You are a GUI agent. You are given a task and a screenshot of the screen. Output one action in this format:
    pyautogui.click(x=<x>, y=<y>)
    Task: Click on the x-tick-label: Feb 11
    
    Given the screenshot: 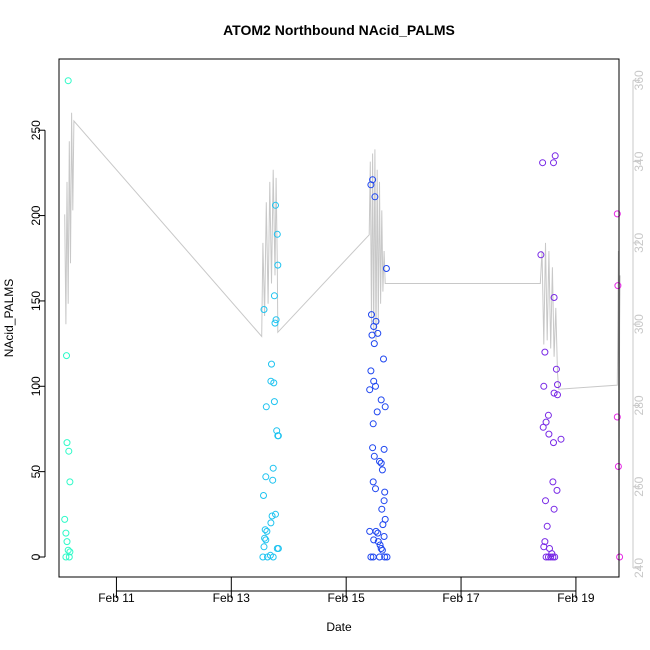 What is the action you would take?
    pyautogui.click(x=116, y=598)
    